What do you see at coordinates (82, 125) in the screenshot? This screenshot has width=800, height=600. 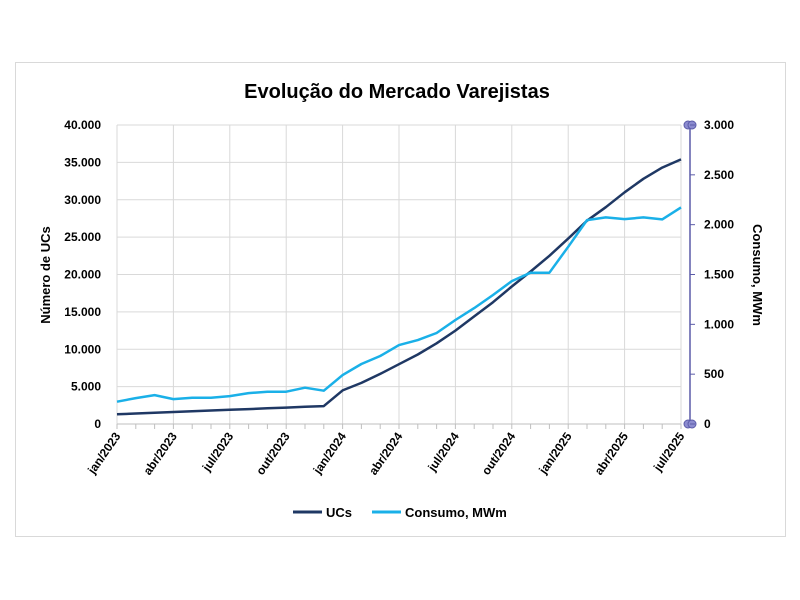 I see `y-tick-label: 40.000` at bounding box center [82, 125].